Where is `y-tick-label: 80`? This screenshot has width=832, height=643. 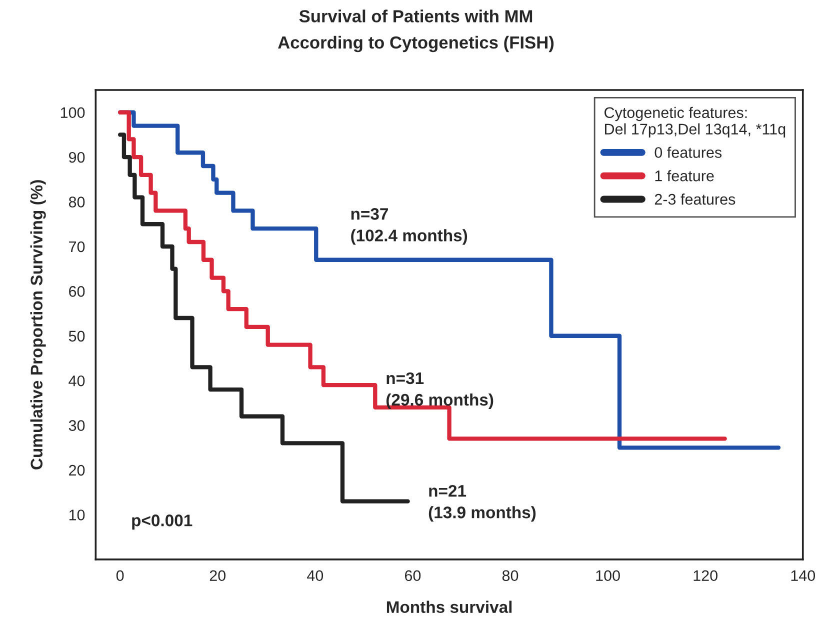 y-tick-label: 80 is located at coordinates (76, 202).